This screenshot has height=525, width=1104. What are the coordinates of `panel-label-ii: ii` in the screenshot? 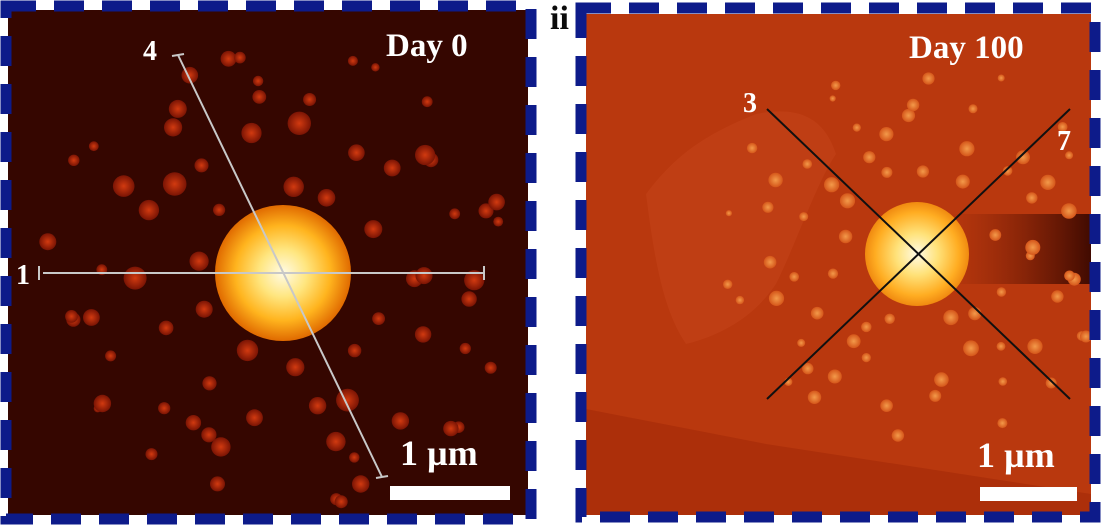 It's located at (559, 18).